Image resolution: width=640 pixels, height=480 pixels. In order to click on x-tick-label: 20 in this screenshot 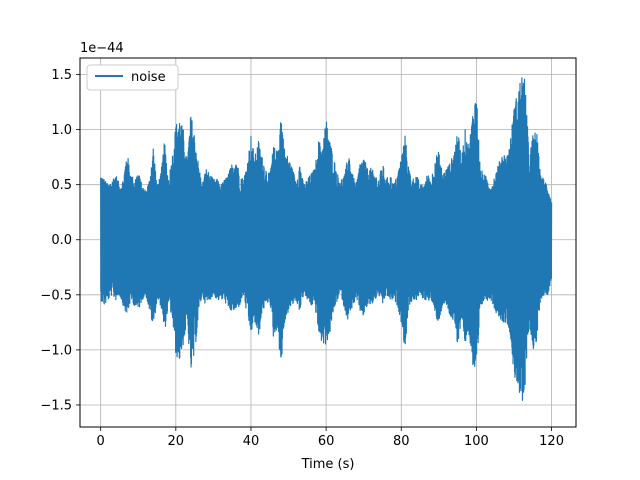, I will do `click(176, 441)`.